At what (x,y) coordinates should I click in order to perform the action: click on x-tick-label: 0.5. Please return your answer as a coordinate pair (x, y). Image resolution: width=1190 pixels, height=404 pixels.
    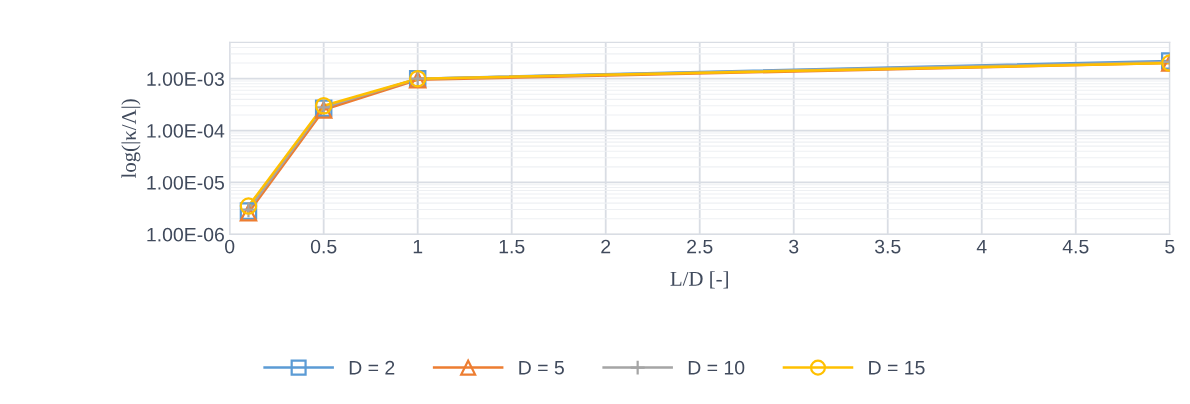
    Looking at the image, I should click on (323, 246).